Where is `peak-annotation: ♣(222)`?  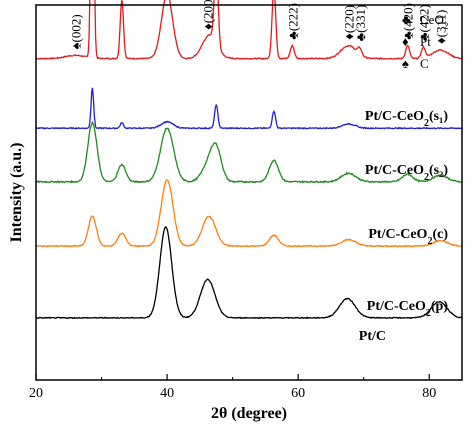
peak-annotation: ♣(222) is located at coordinates (292, 21).